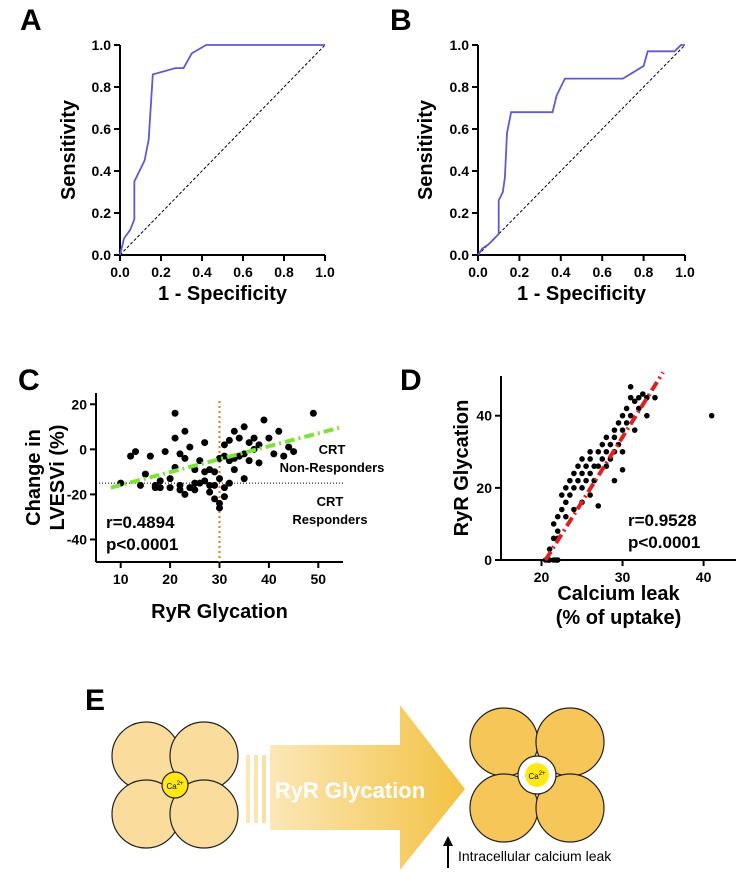  I want to click on panel-label: C, so click(29, 380).